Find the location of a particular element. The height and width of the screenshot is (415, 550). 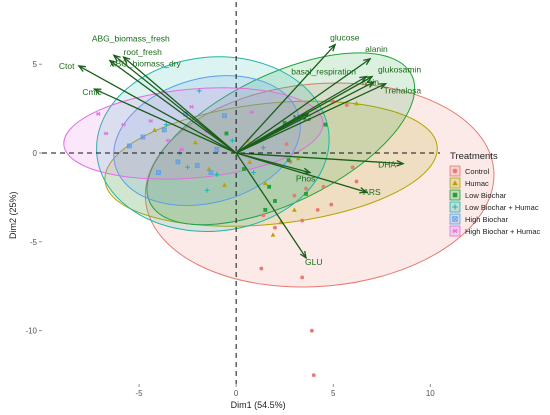

loading-arrow-trehalosa is located at coordinates (311, 118).